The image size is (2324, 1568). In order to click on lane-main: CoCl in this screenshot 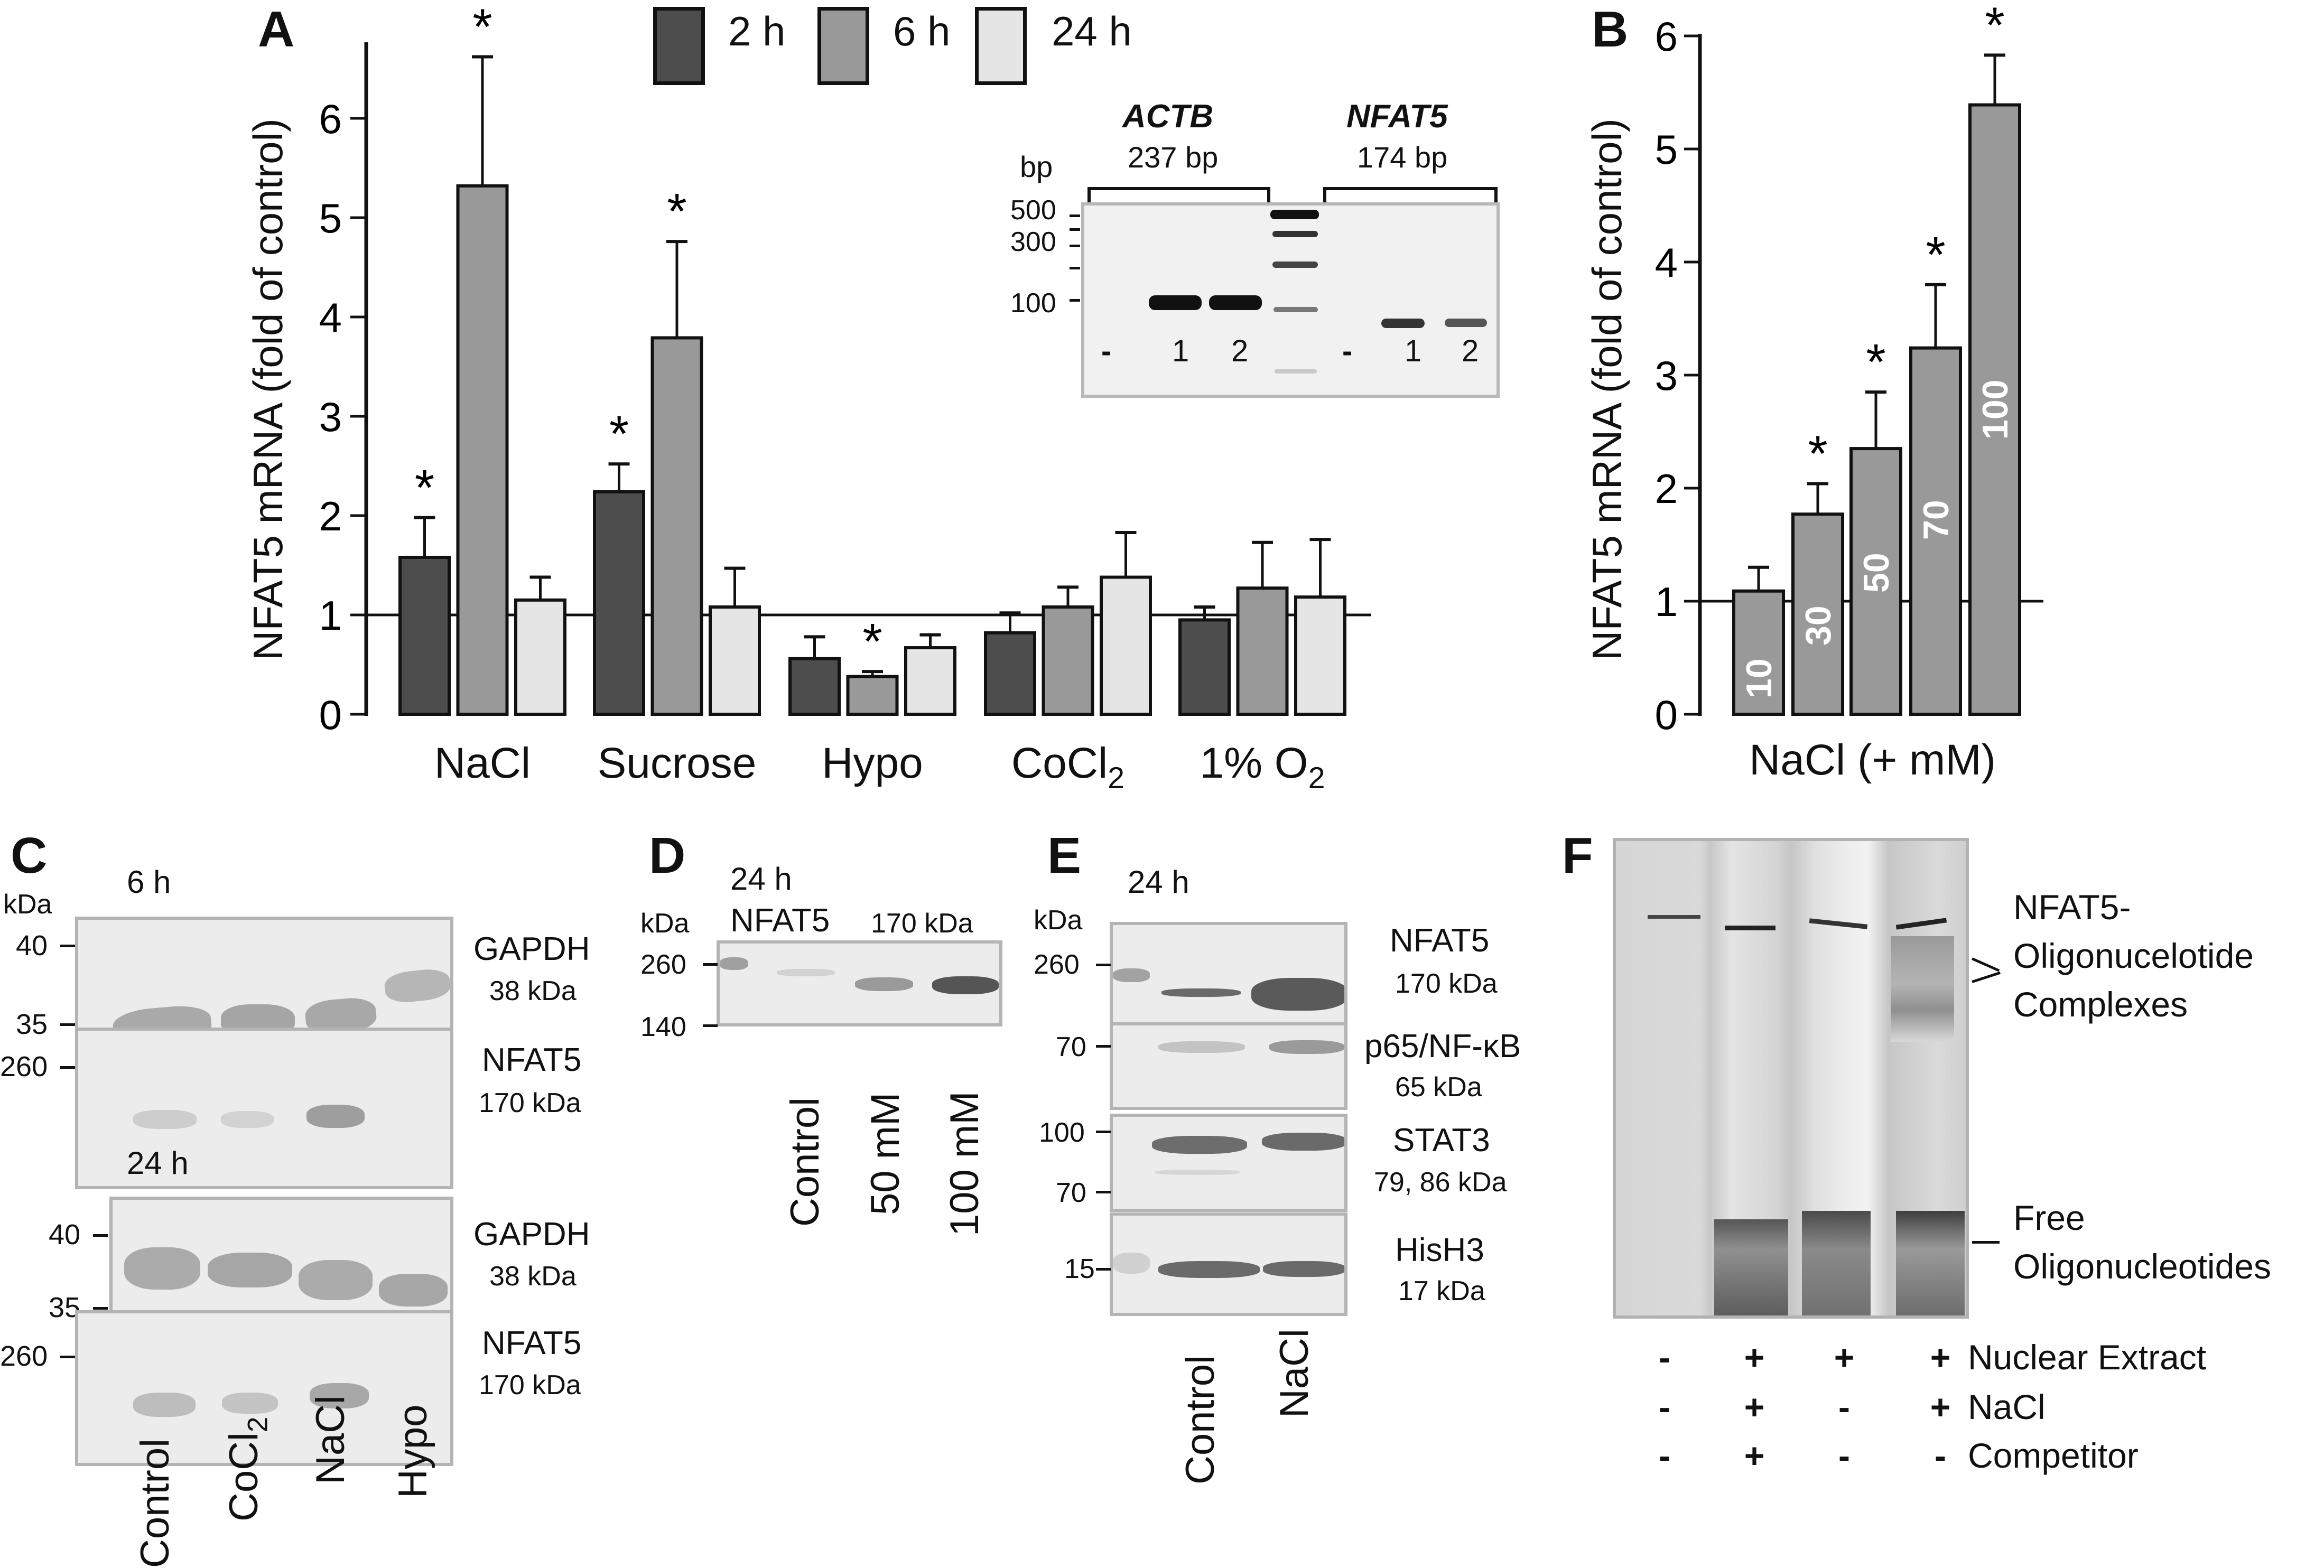, I will do `click(243, 1477)`.